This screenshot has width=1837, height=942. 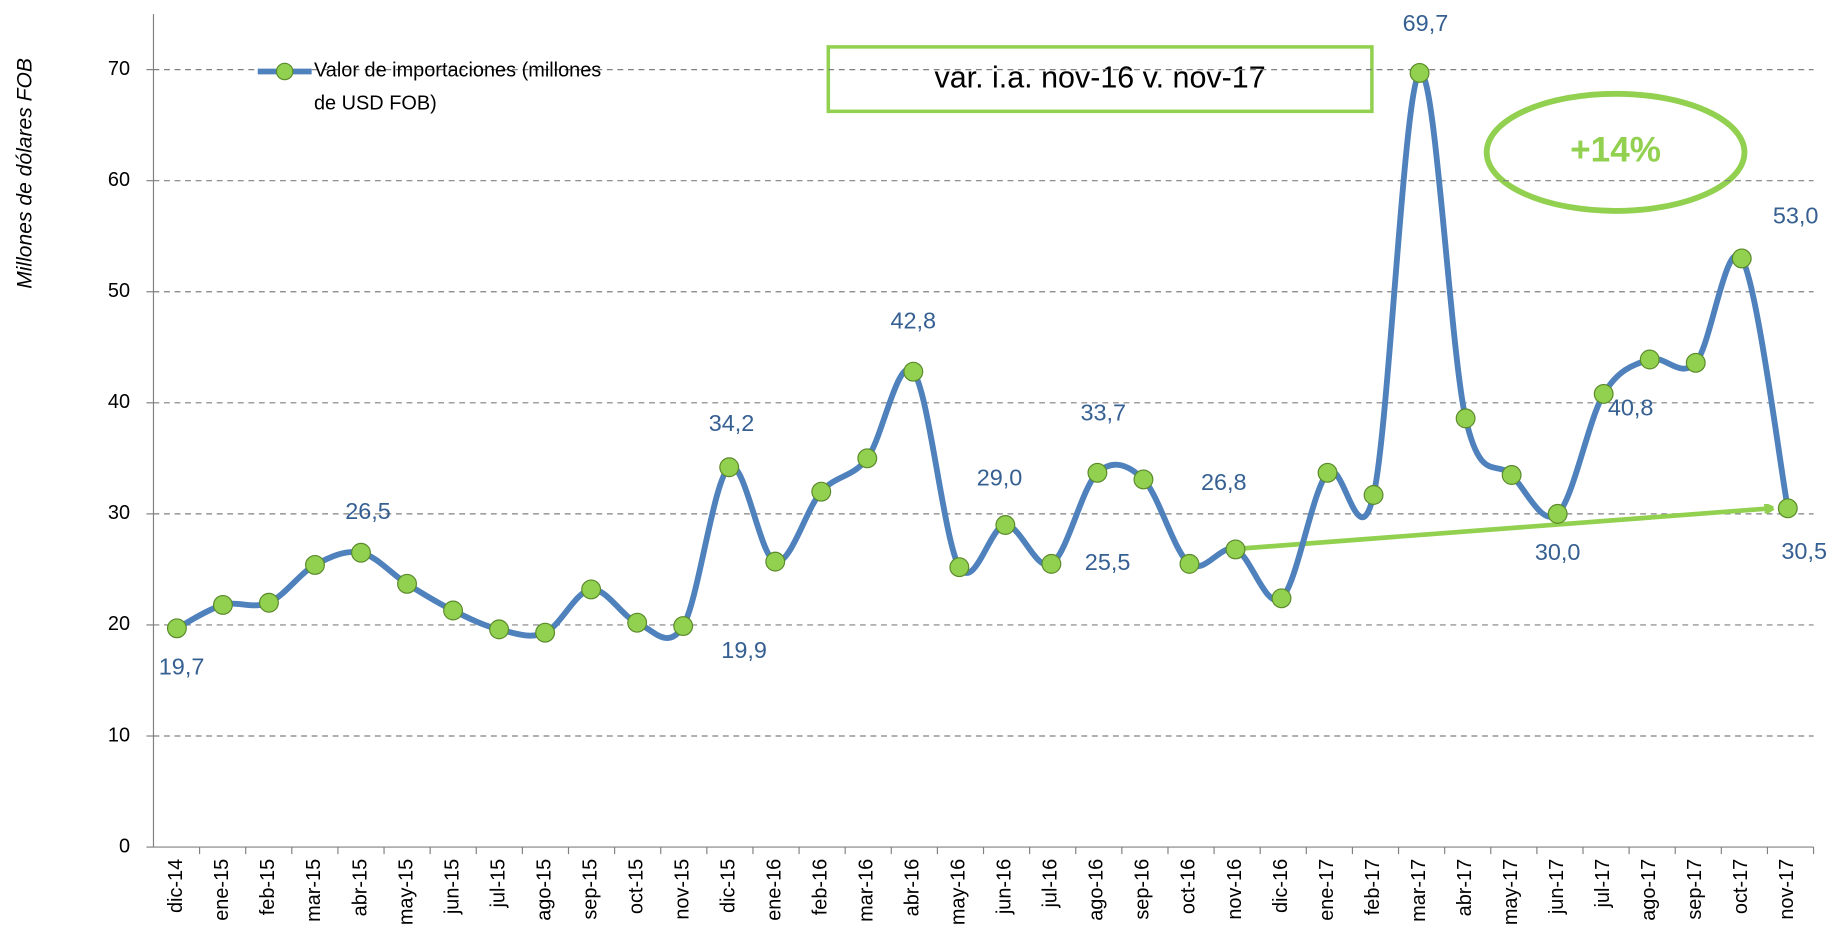 What do you see at coordinates (1000, 477) in the screenshot?
I see `data-label: 29,0` at bounding box center [1000, 477].